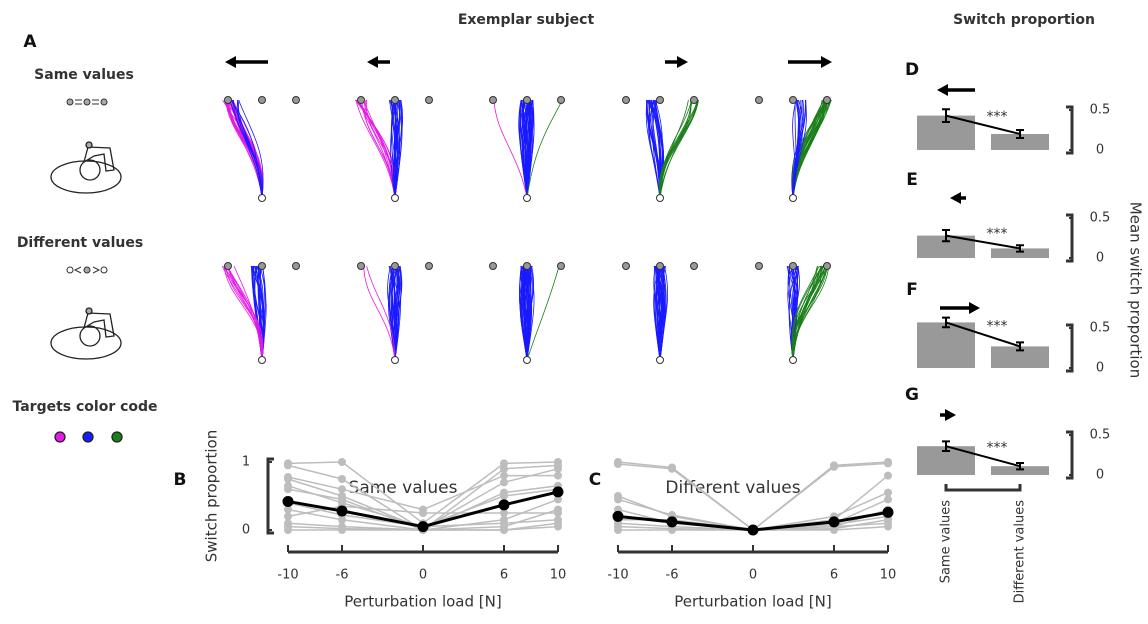 The height and width of the screenshot is (624, 1148). I want to click on row-label: Same values, so click(84, 75).